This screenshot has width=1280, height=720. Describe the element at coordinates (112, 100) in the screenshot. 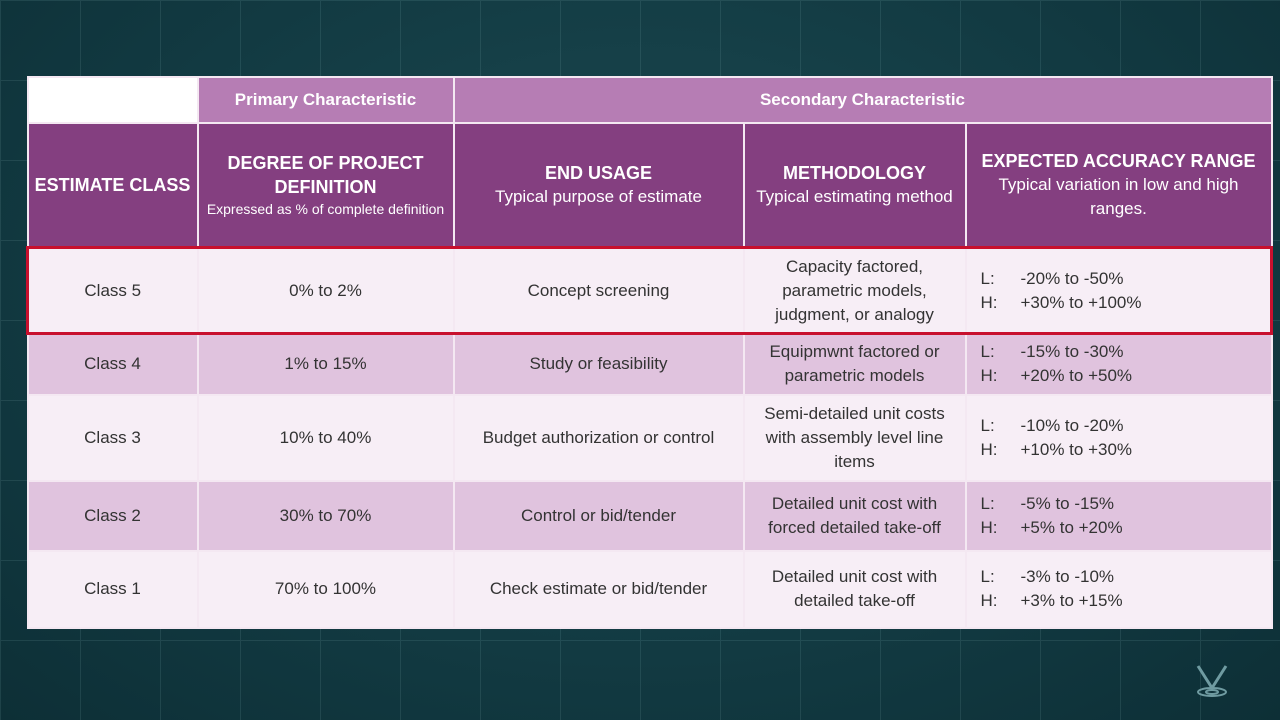

I see `blank-header-cell` at that location.